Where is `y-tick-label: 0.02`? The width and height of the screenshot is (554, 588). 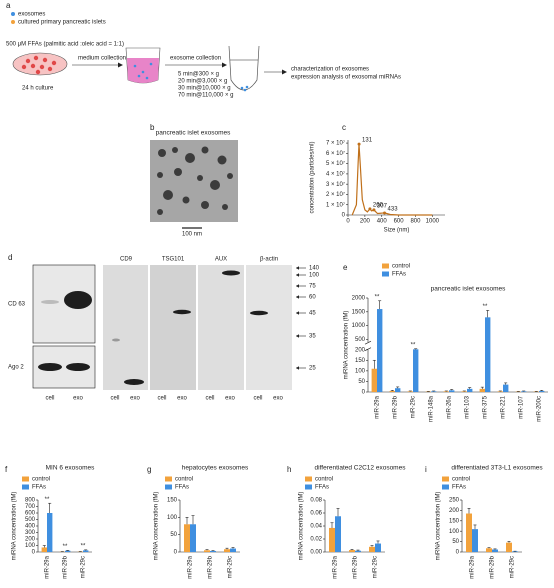 y-tick-label: 0.02 is located at coordinates (316, 540).